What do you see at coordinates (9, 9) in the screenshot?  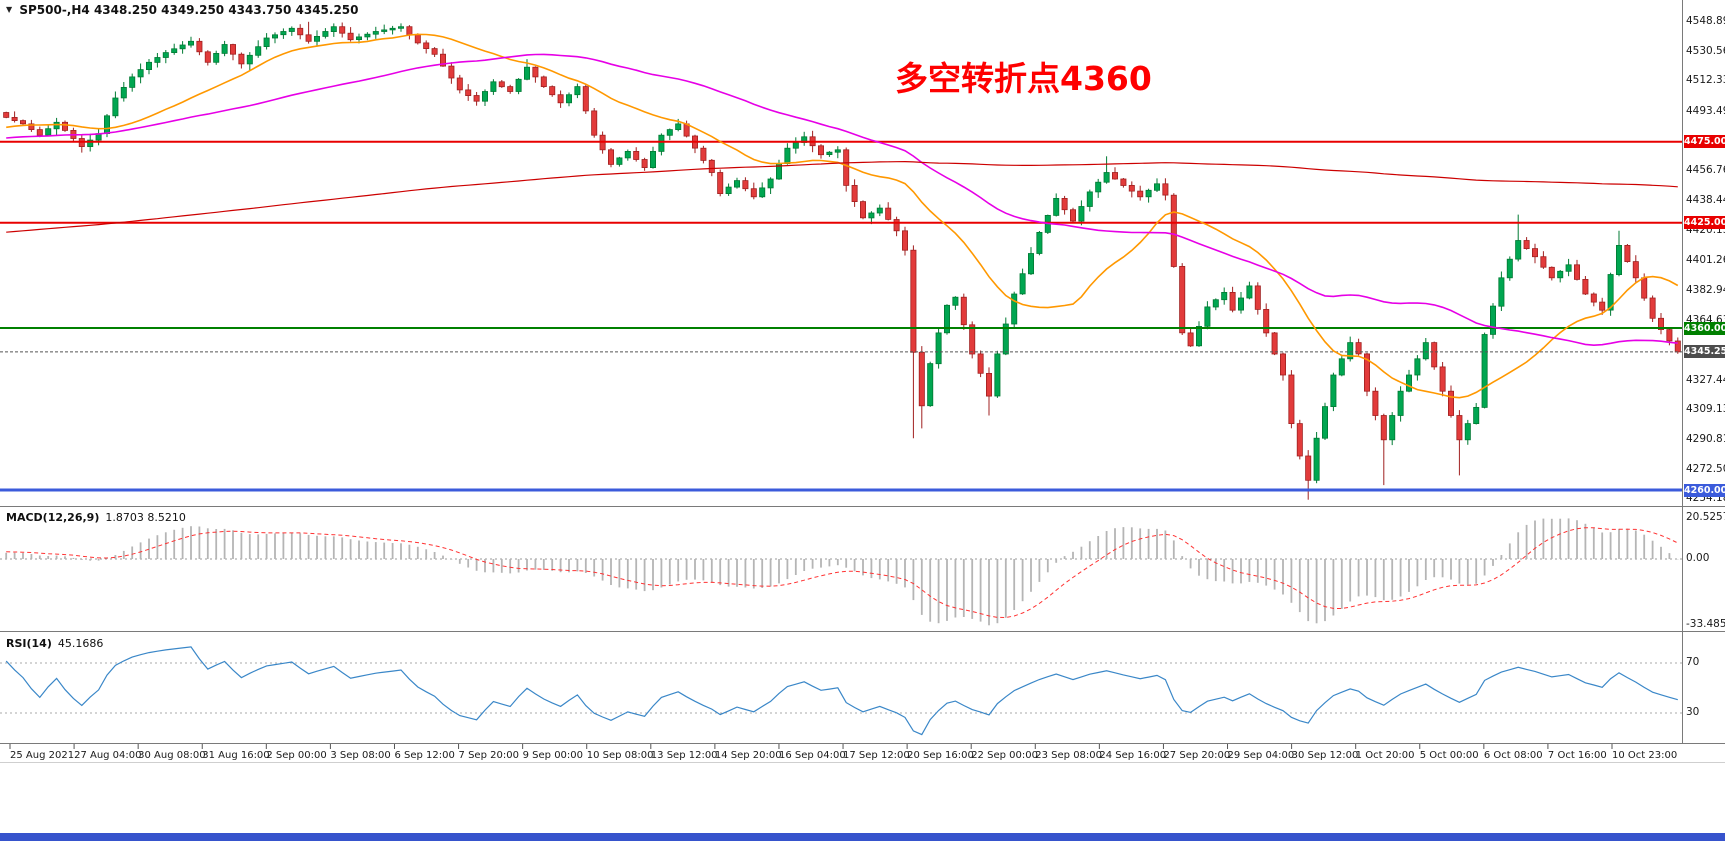 I see `symbol-marker-icon: ▼` at bounding box center [9, 9].